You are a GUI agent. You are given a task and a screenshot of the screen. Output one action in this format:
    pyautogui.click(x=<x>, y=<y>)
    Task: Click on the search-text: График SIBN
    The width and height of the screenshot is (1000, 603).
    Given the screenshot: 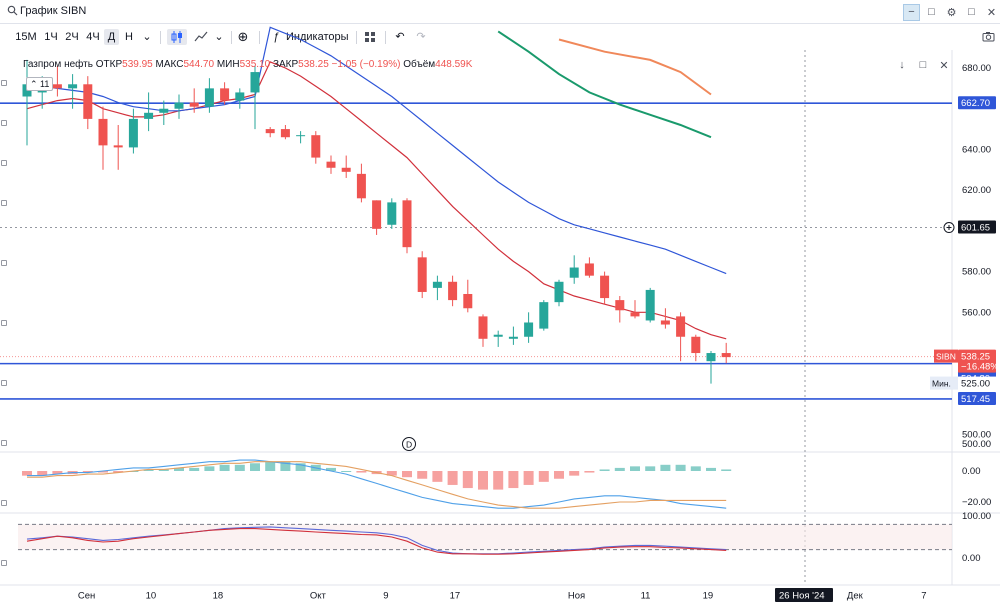 What is the action you would take?
    pyautogui.click(x=53, y=11)
    